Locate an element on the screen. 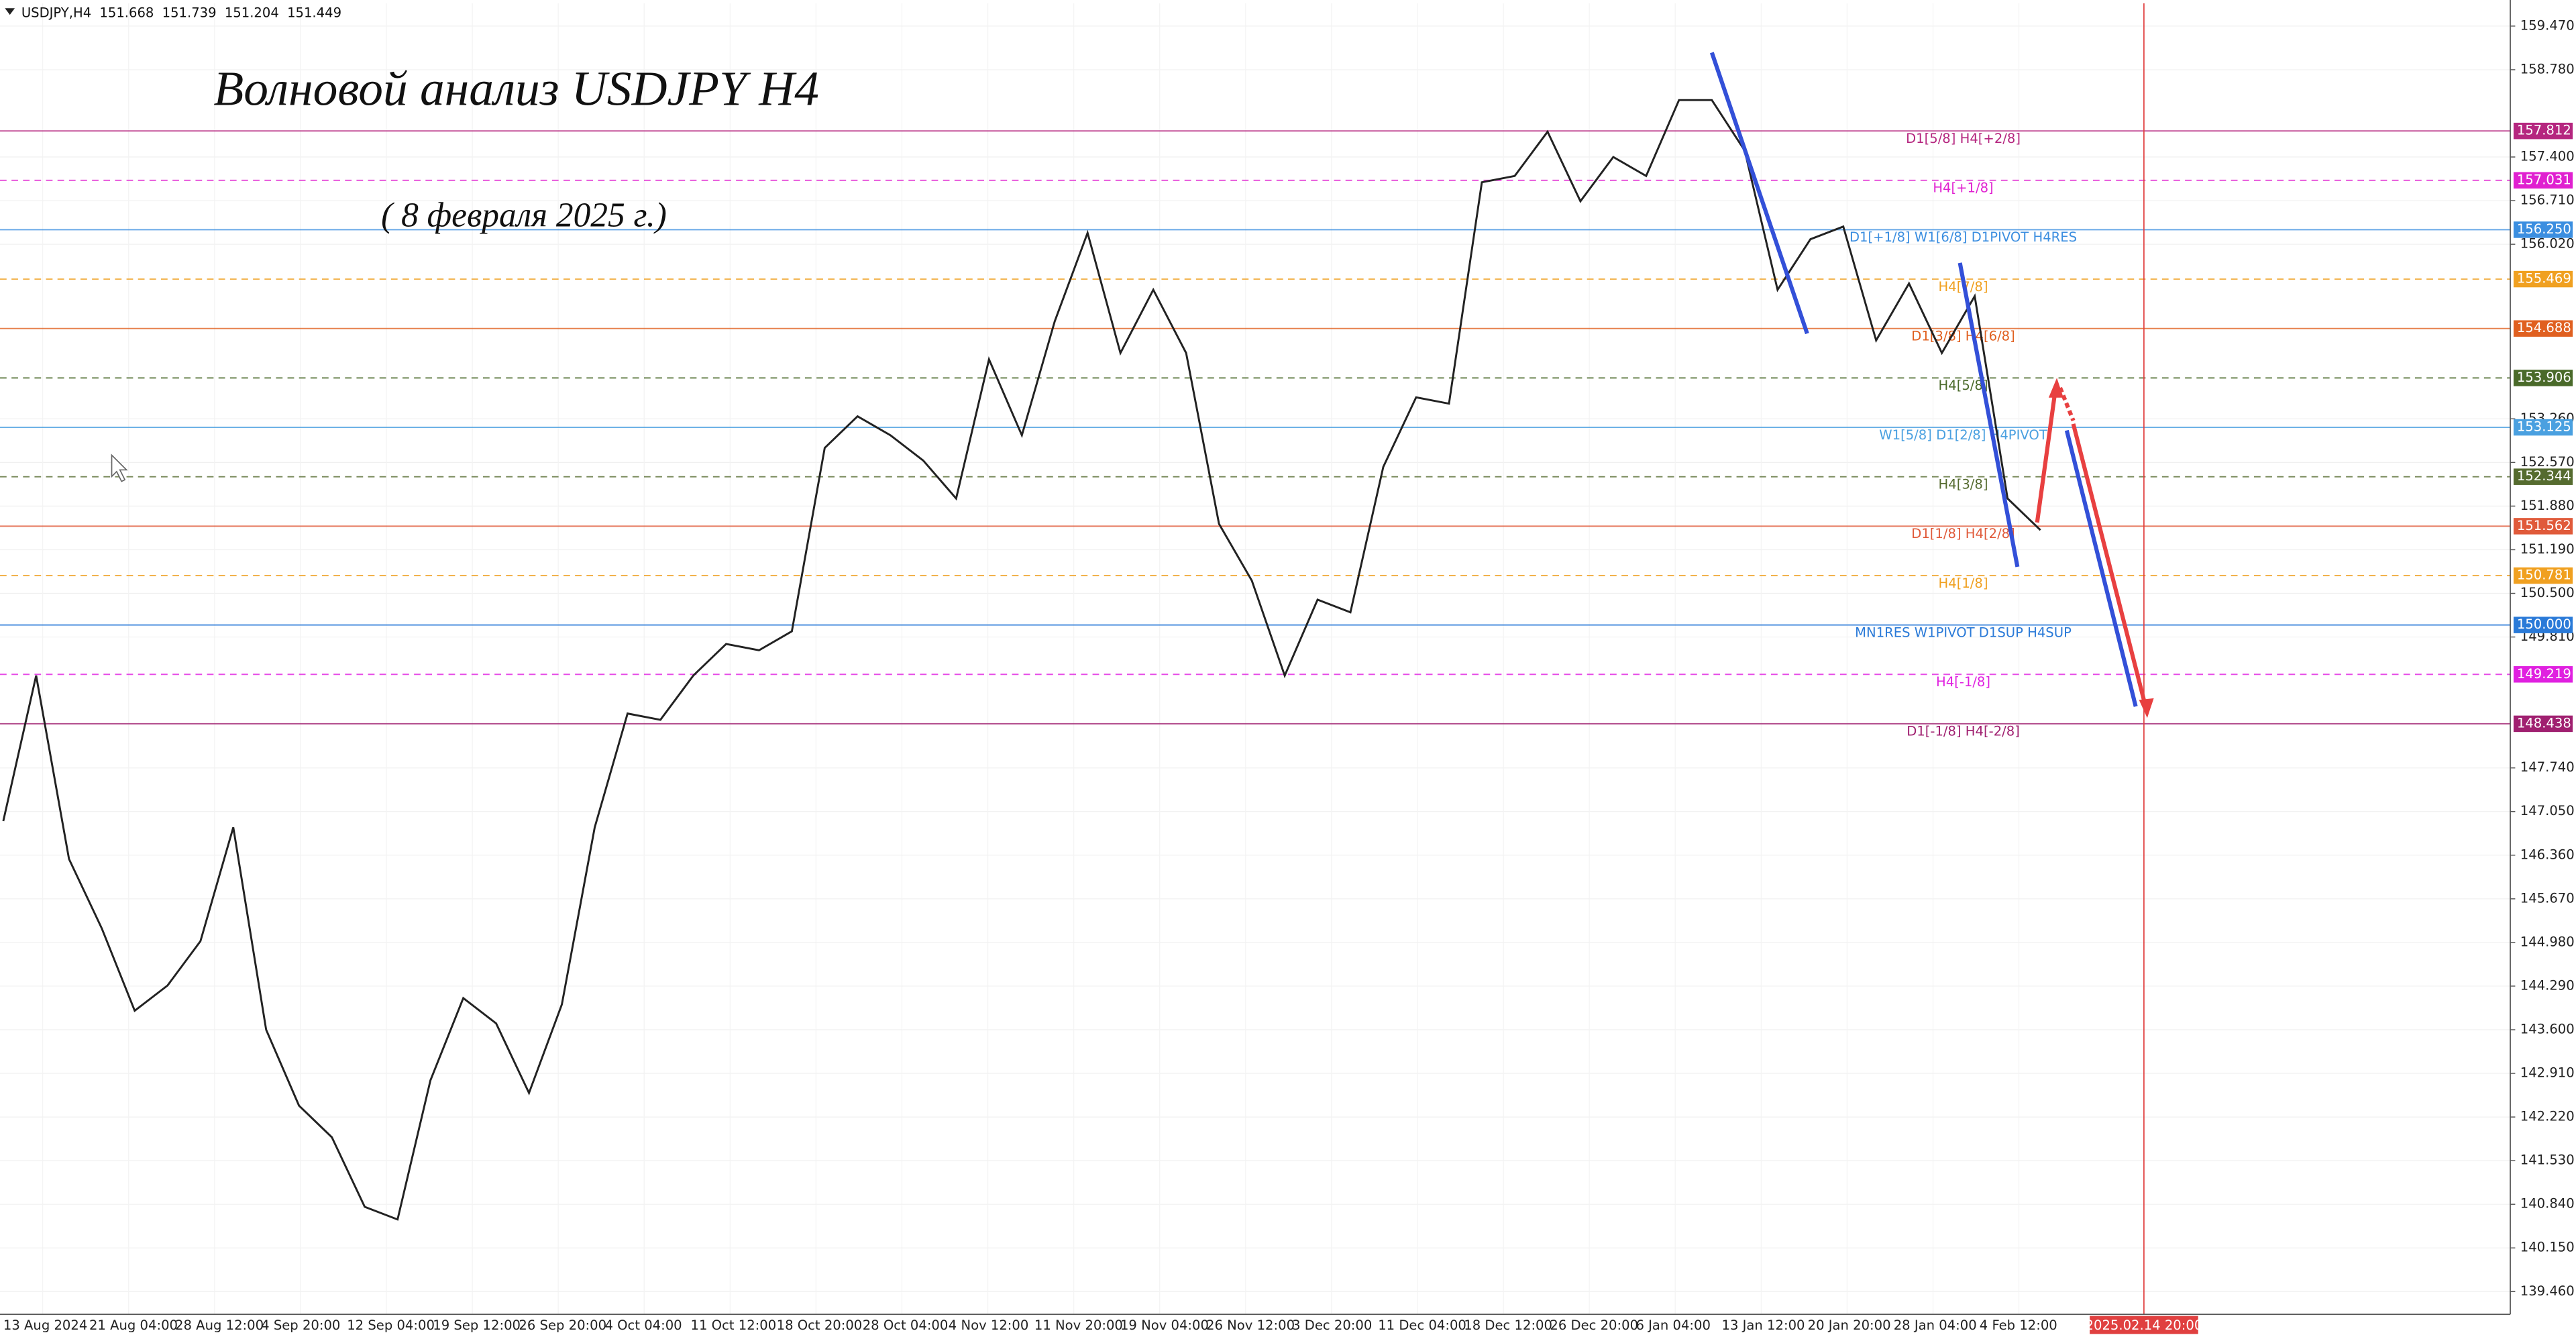  x-tick-label: 19 Sep 12:00 is located at coordinates (477, 1325).